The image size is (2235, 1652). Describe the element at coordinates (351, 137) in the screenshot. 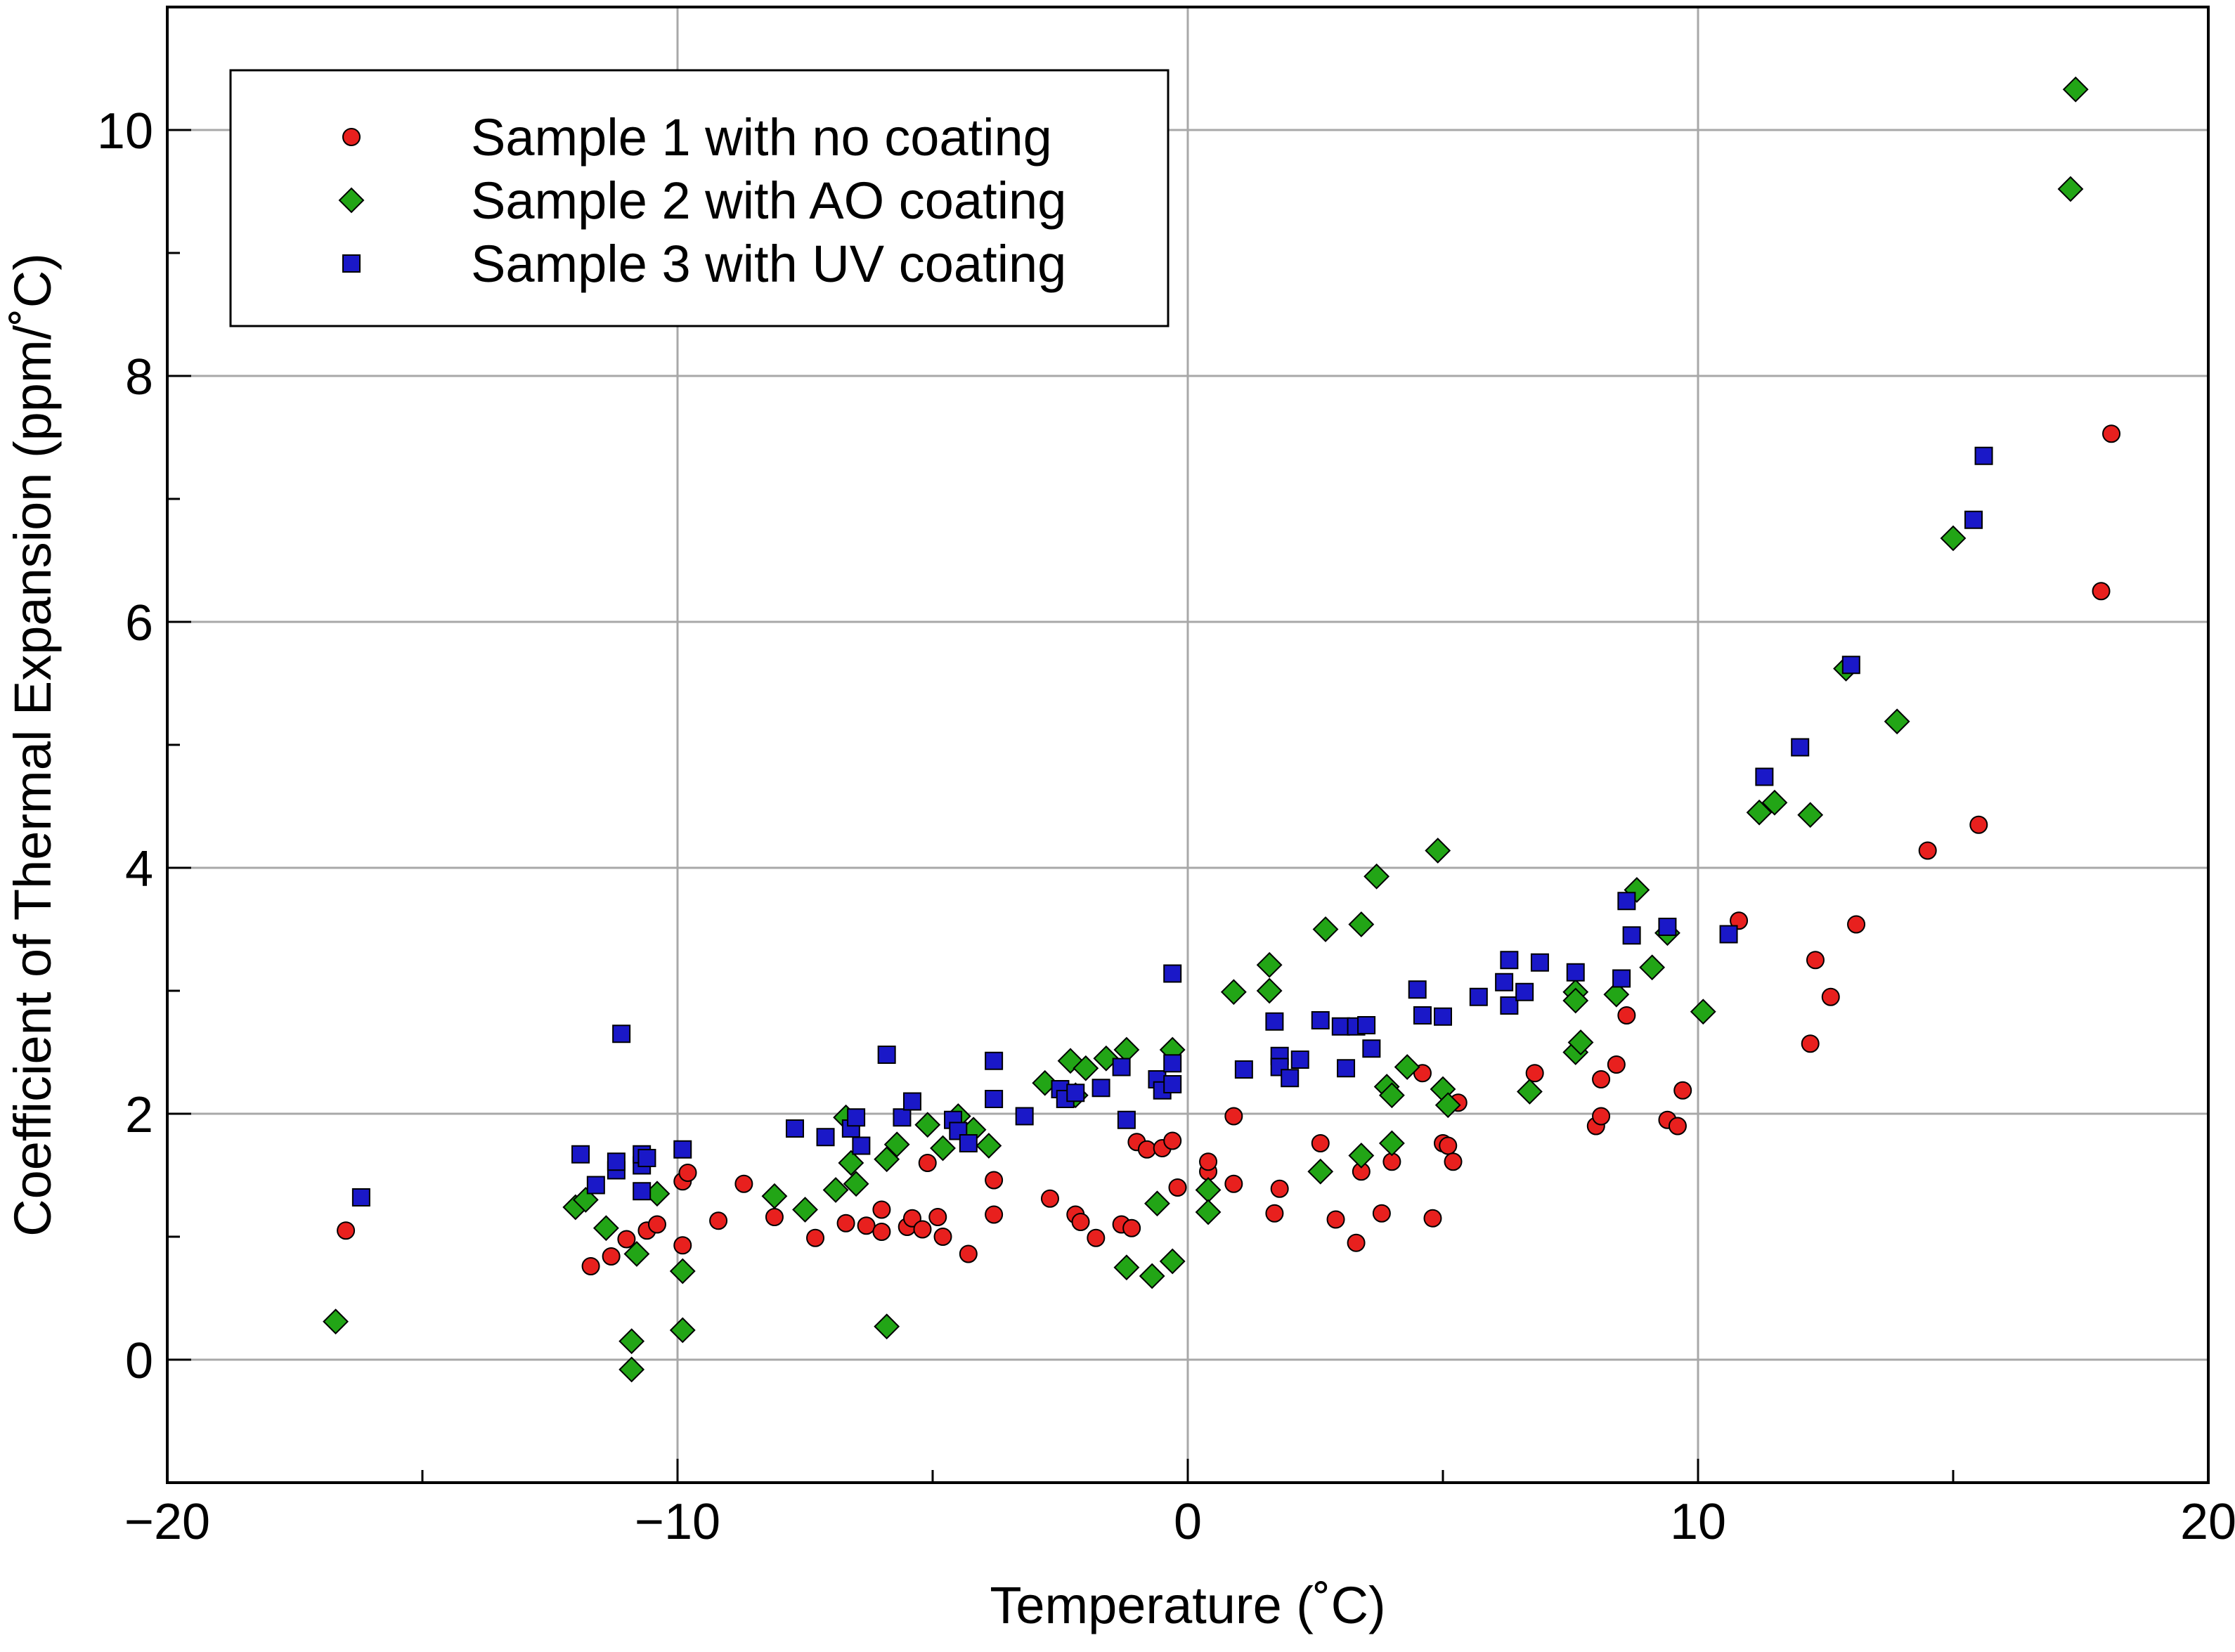

I see `legend-marker-circle` at that location.